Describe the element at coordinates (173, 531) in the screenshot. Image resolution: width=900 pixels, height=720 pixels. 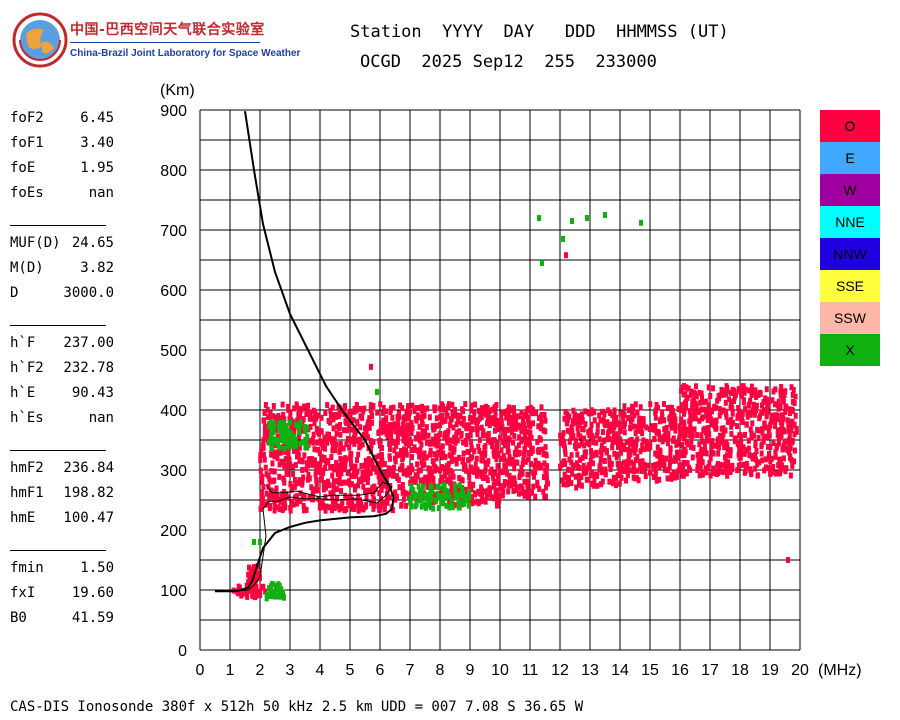
I see `y-tick-label: 200` at that location.